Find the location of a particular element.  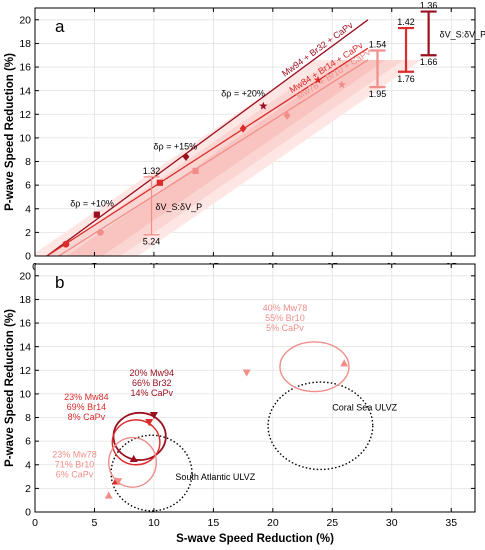

panel-letter: a is located at coordinates (60, 26).